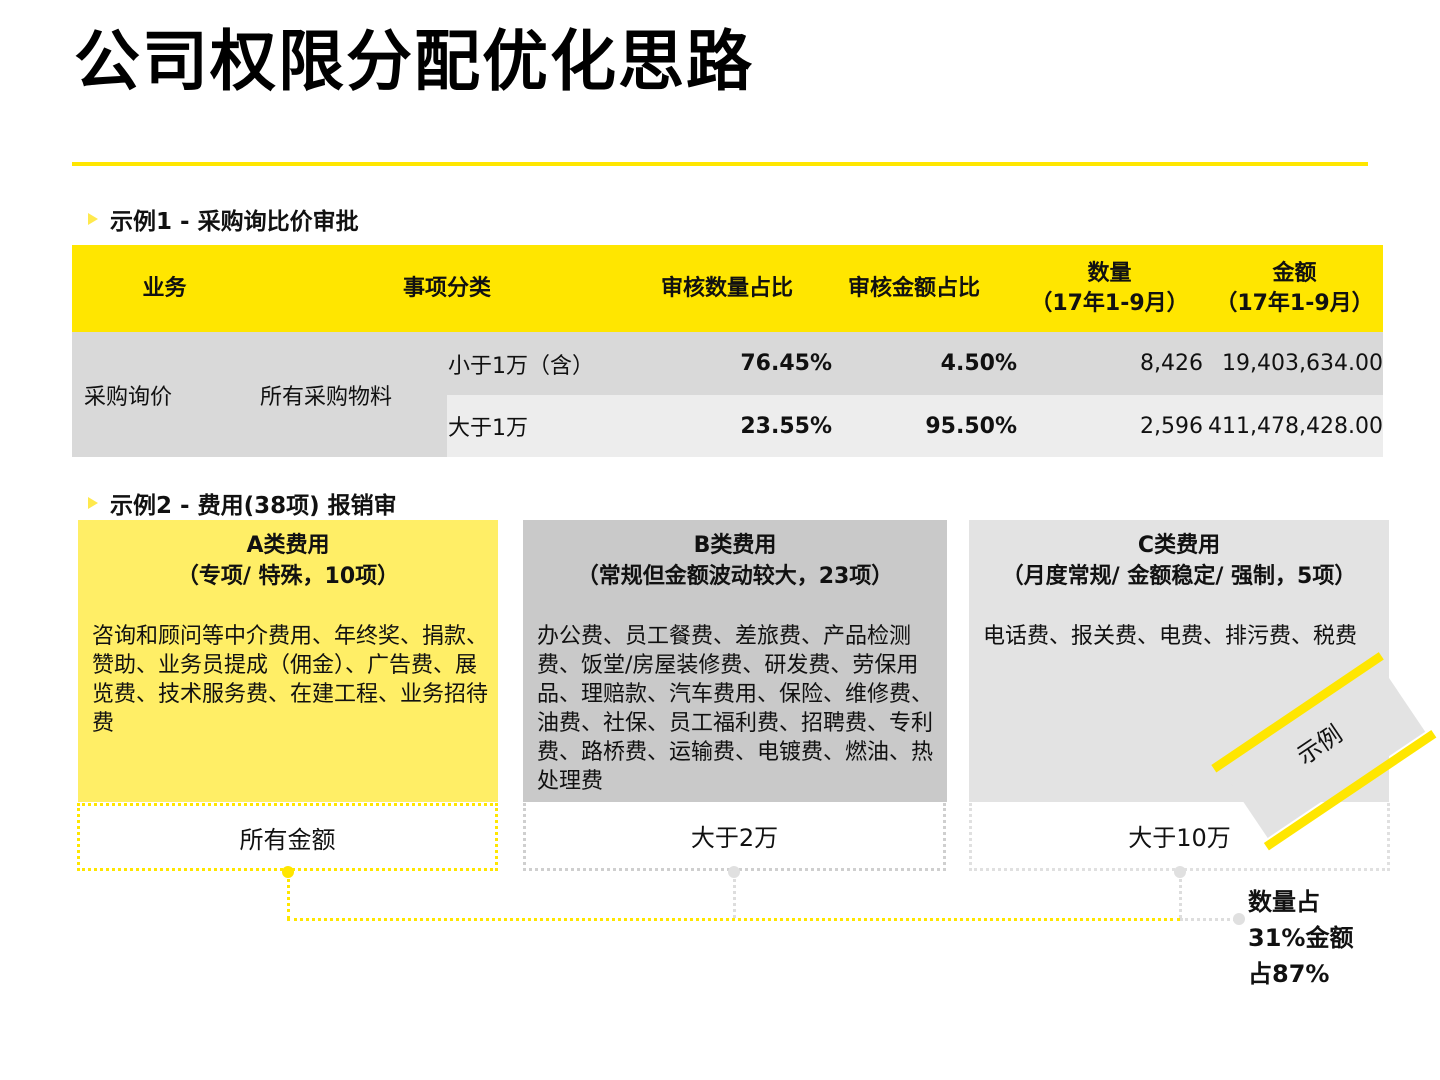 Image resolution: width=1440 pixels, height=1080 pixels. Describe the element at coordinates (1171, 426) in the screenshot. I see `cell-count-2: 2,596` at that location.